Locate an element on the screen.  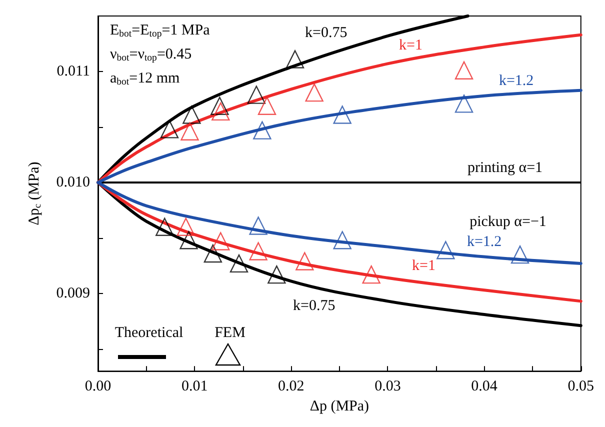
x-axis-title: Δp (MPa) is located at coordinates (340, 406).